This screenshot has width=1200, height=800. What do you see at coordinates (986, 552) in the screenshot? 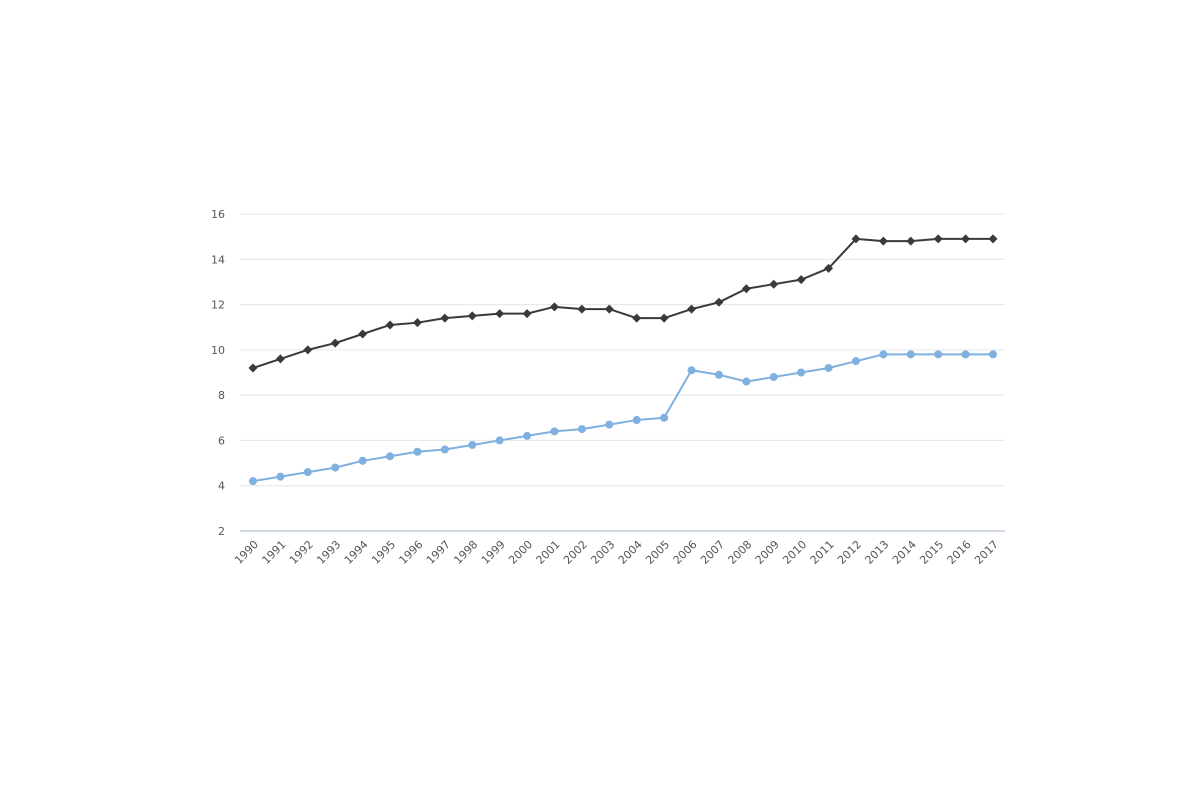
I see `x-tick-label: 2017` at bounding box center [986, 552].